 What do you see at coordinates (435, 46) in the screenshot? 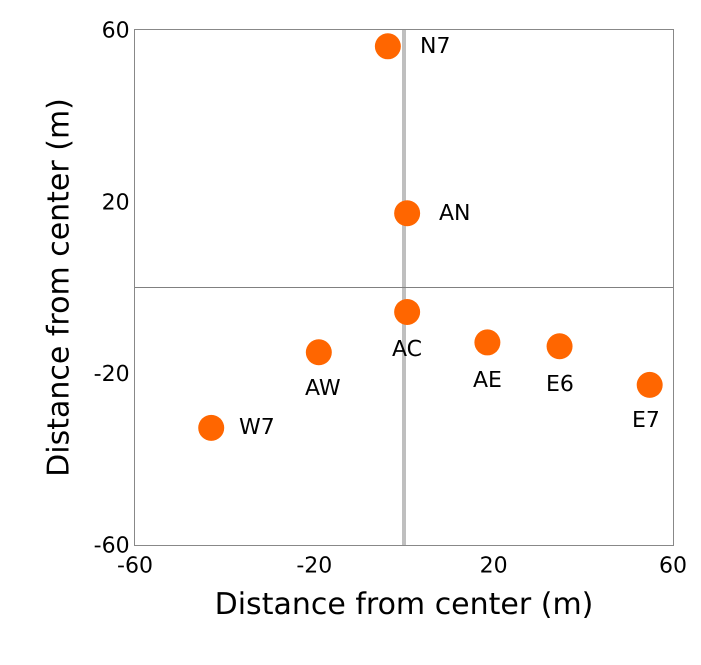
I see `annotation: N7` at bounding box center [435, 46].